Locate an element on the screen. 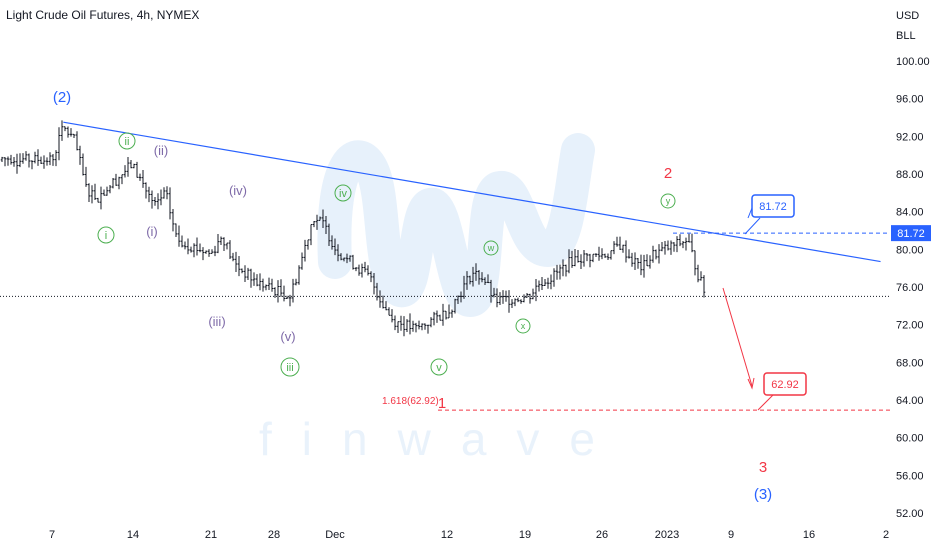 The width and height of the screenshot is (932, 555). y-tick-label: 68.00 is located at coordinates (910, 363).